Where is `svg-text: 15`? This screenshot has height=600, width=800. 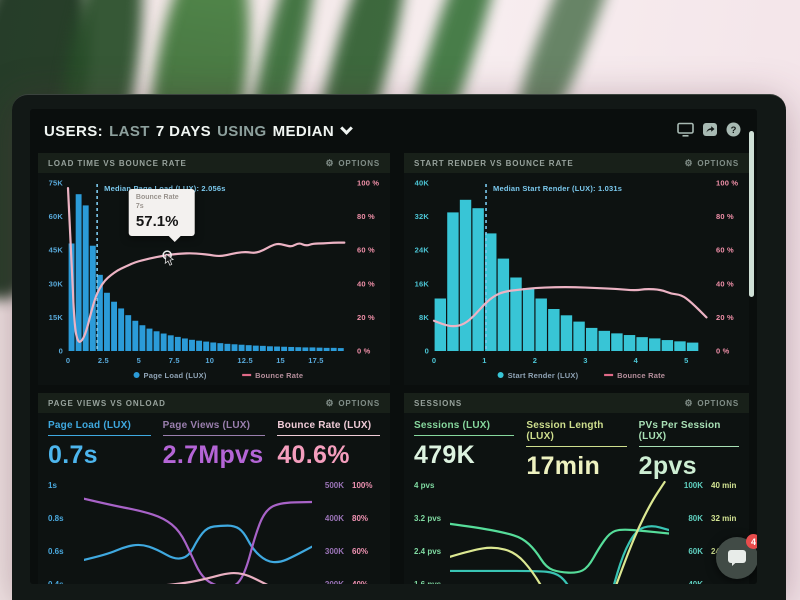
svg-text: 15 is located at coordinates (280, 360).